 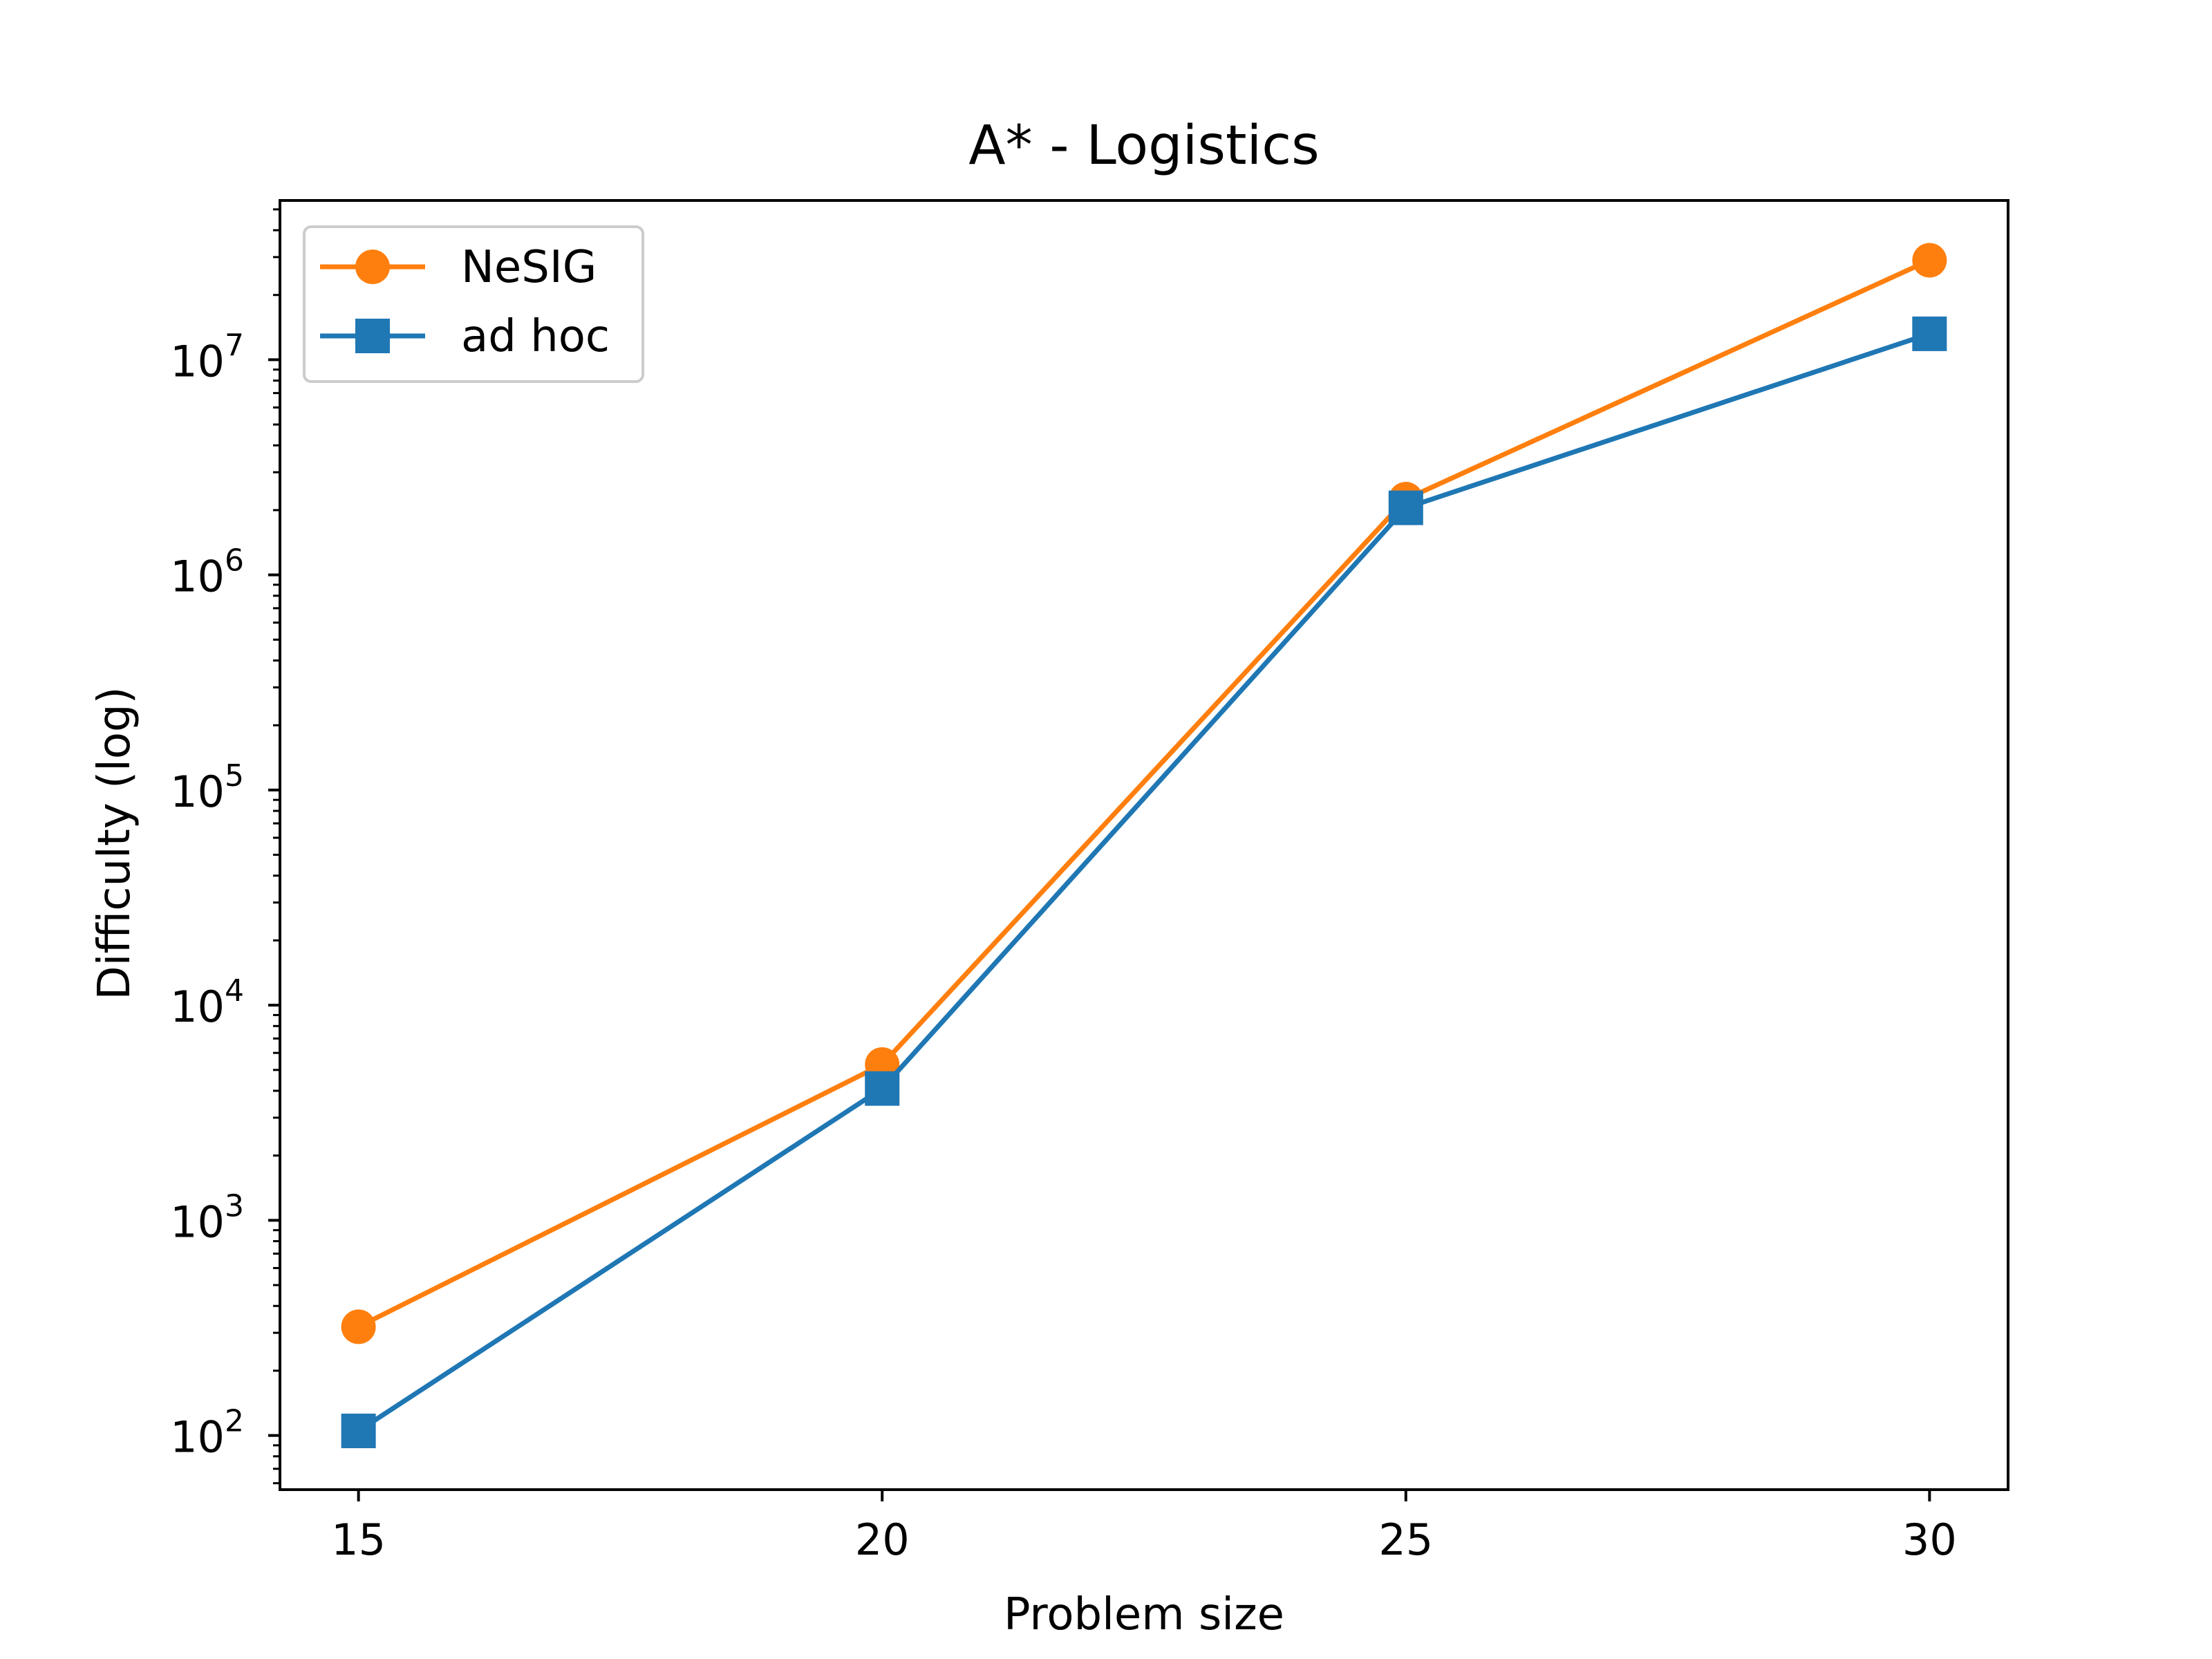 I want to click on legend: NeSIG ad hoc, so click(x=474, y=304).